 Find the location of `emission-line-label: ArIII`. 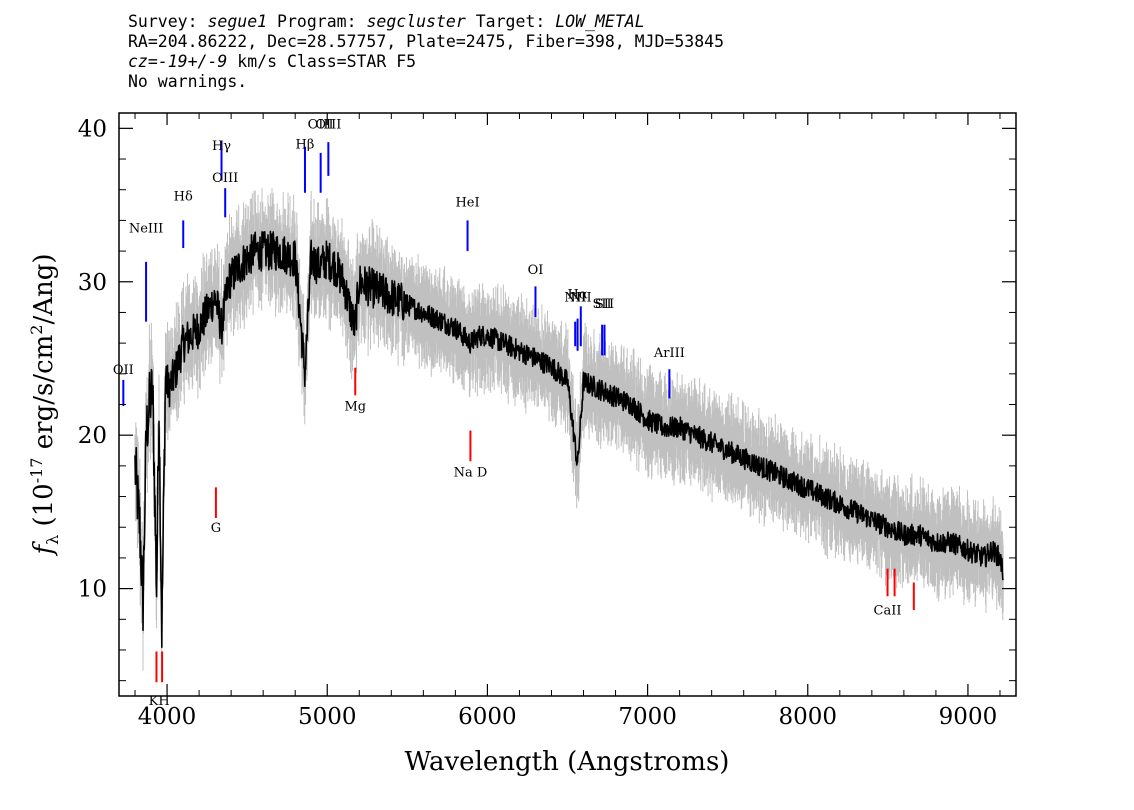

emission-line-label: ArIII is located at coordinates (669, 353).